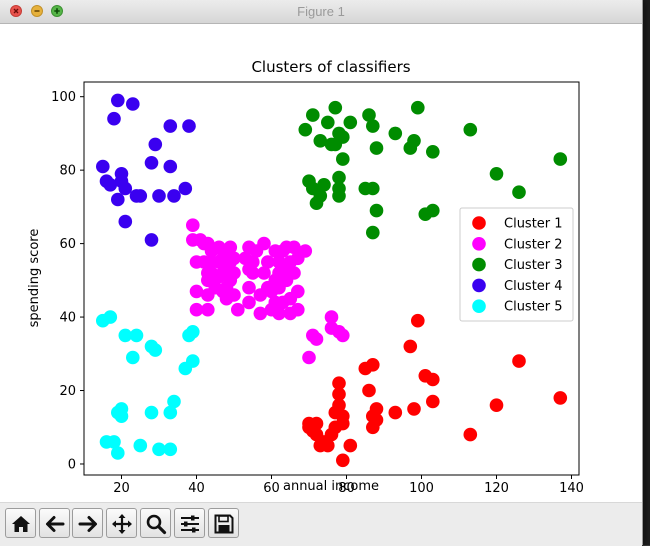  Describe the element at coordinates (321, 524) in the screenshot. I see `navigation-toolbar` at that location.